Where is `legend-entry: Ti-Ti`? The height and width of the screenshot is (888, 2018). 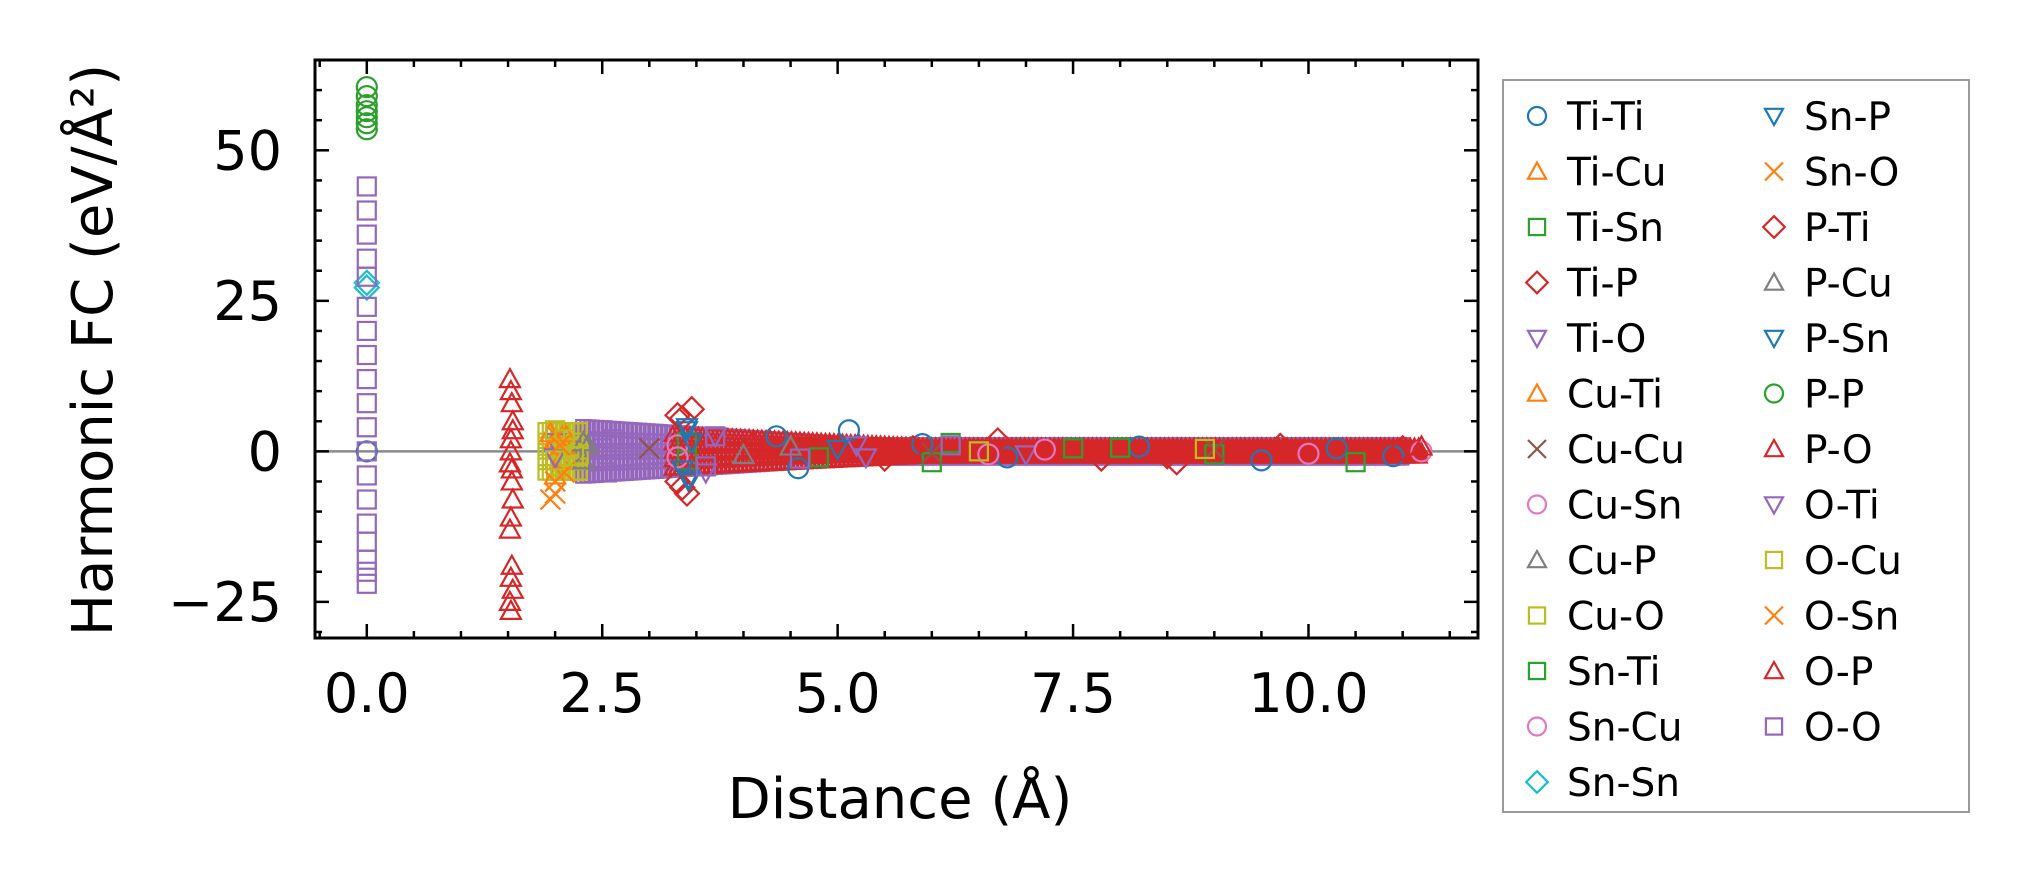 legend-entry: Ti-Ti is located at coordinates (1585, 117).